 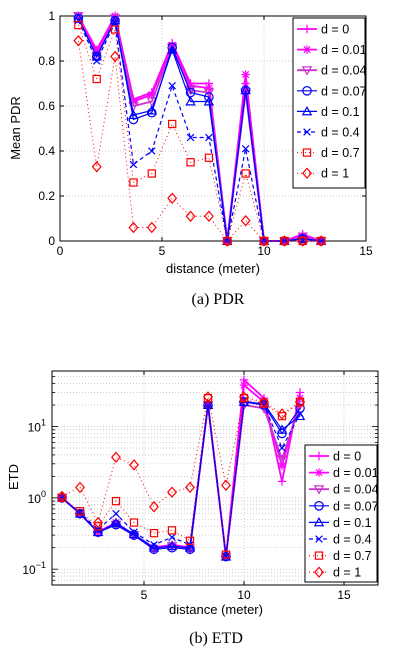 I want to click on pdr-legend-label: d = 0.07, so click(x=344, y=91).